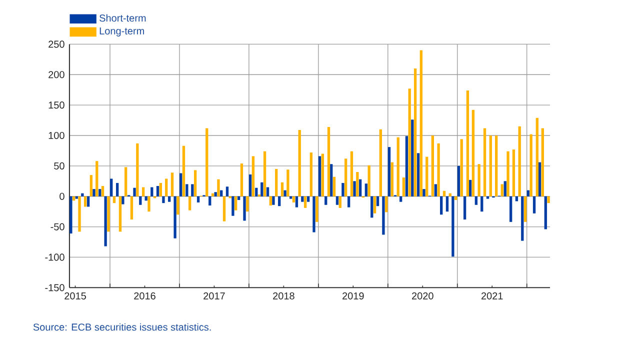 The height and width of the screenshot is (349, 620). Describe the element at coordinates (56, 136) in the screenshot. I see `y-tick-label: 100` at that location.